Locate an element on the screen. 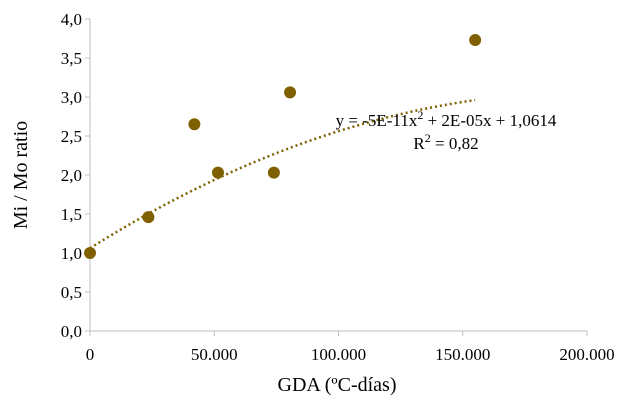 This screenshot has width=624, height=402. y-tick-label: 2,0 is located at coordinates (71, 175).